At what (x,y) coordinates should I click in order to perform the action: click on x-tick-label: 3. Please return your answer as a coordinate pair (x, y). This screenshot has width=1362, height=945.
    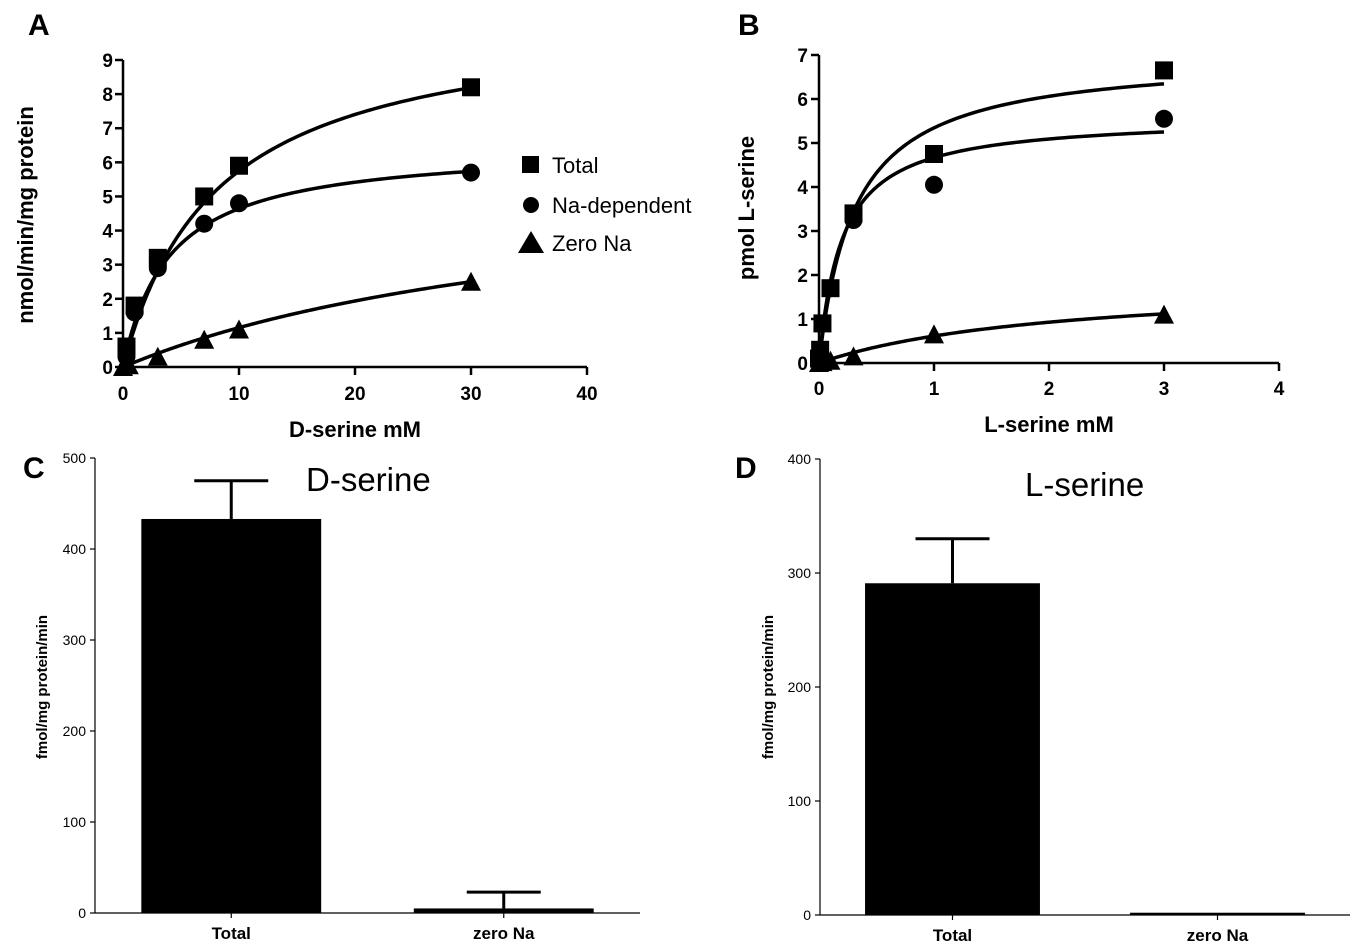
    Looking at the image, I should click on (1164, 389).